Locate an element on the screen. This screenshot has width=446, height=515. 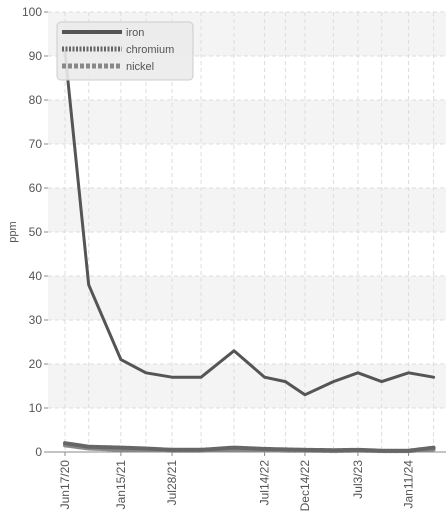
y-axis-ticks: 0 10 20 30 40 50 60 70 80 90 100 is located at coordinates (35, 232).